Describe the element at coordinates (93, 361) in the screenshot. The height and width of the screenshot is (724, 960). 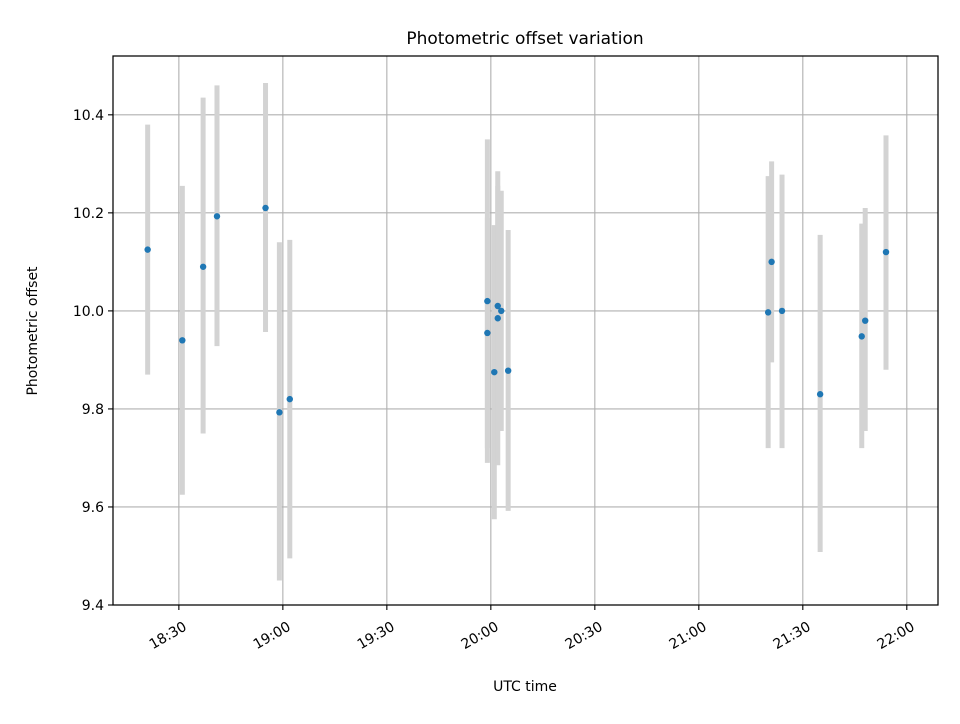
I see `y-axis-ticks: 9.4 9.6 9.8 10.0 10.2 10.4` at that location.